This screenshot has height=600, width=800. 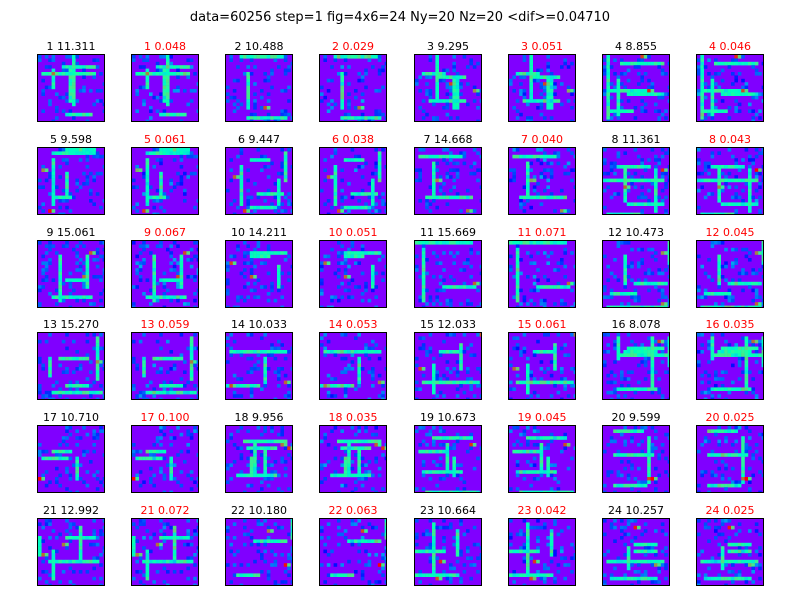 I want to click on panel-title: 20 0.025, so click(x=730, y=417).